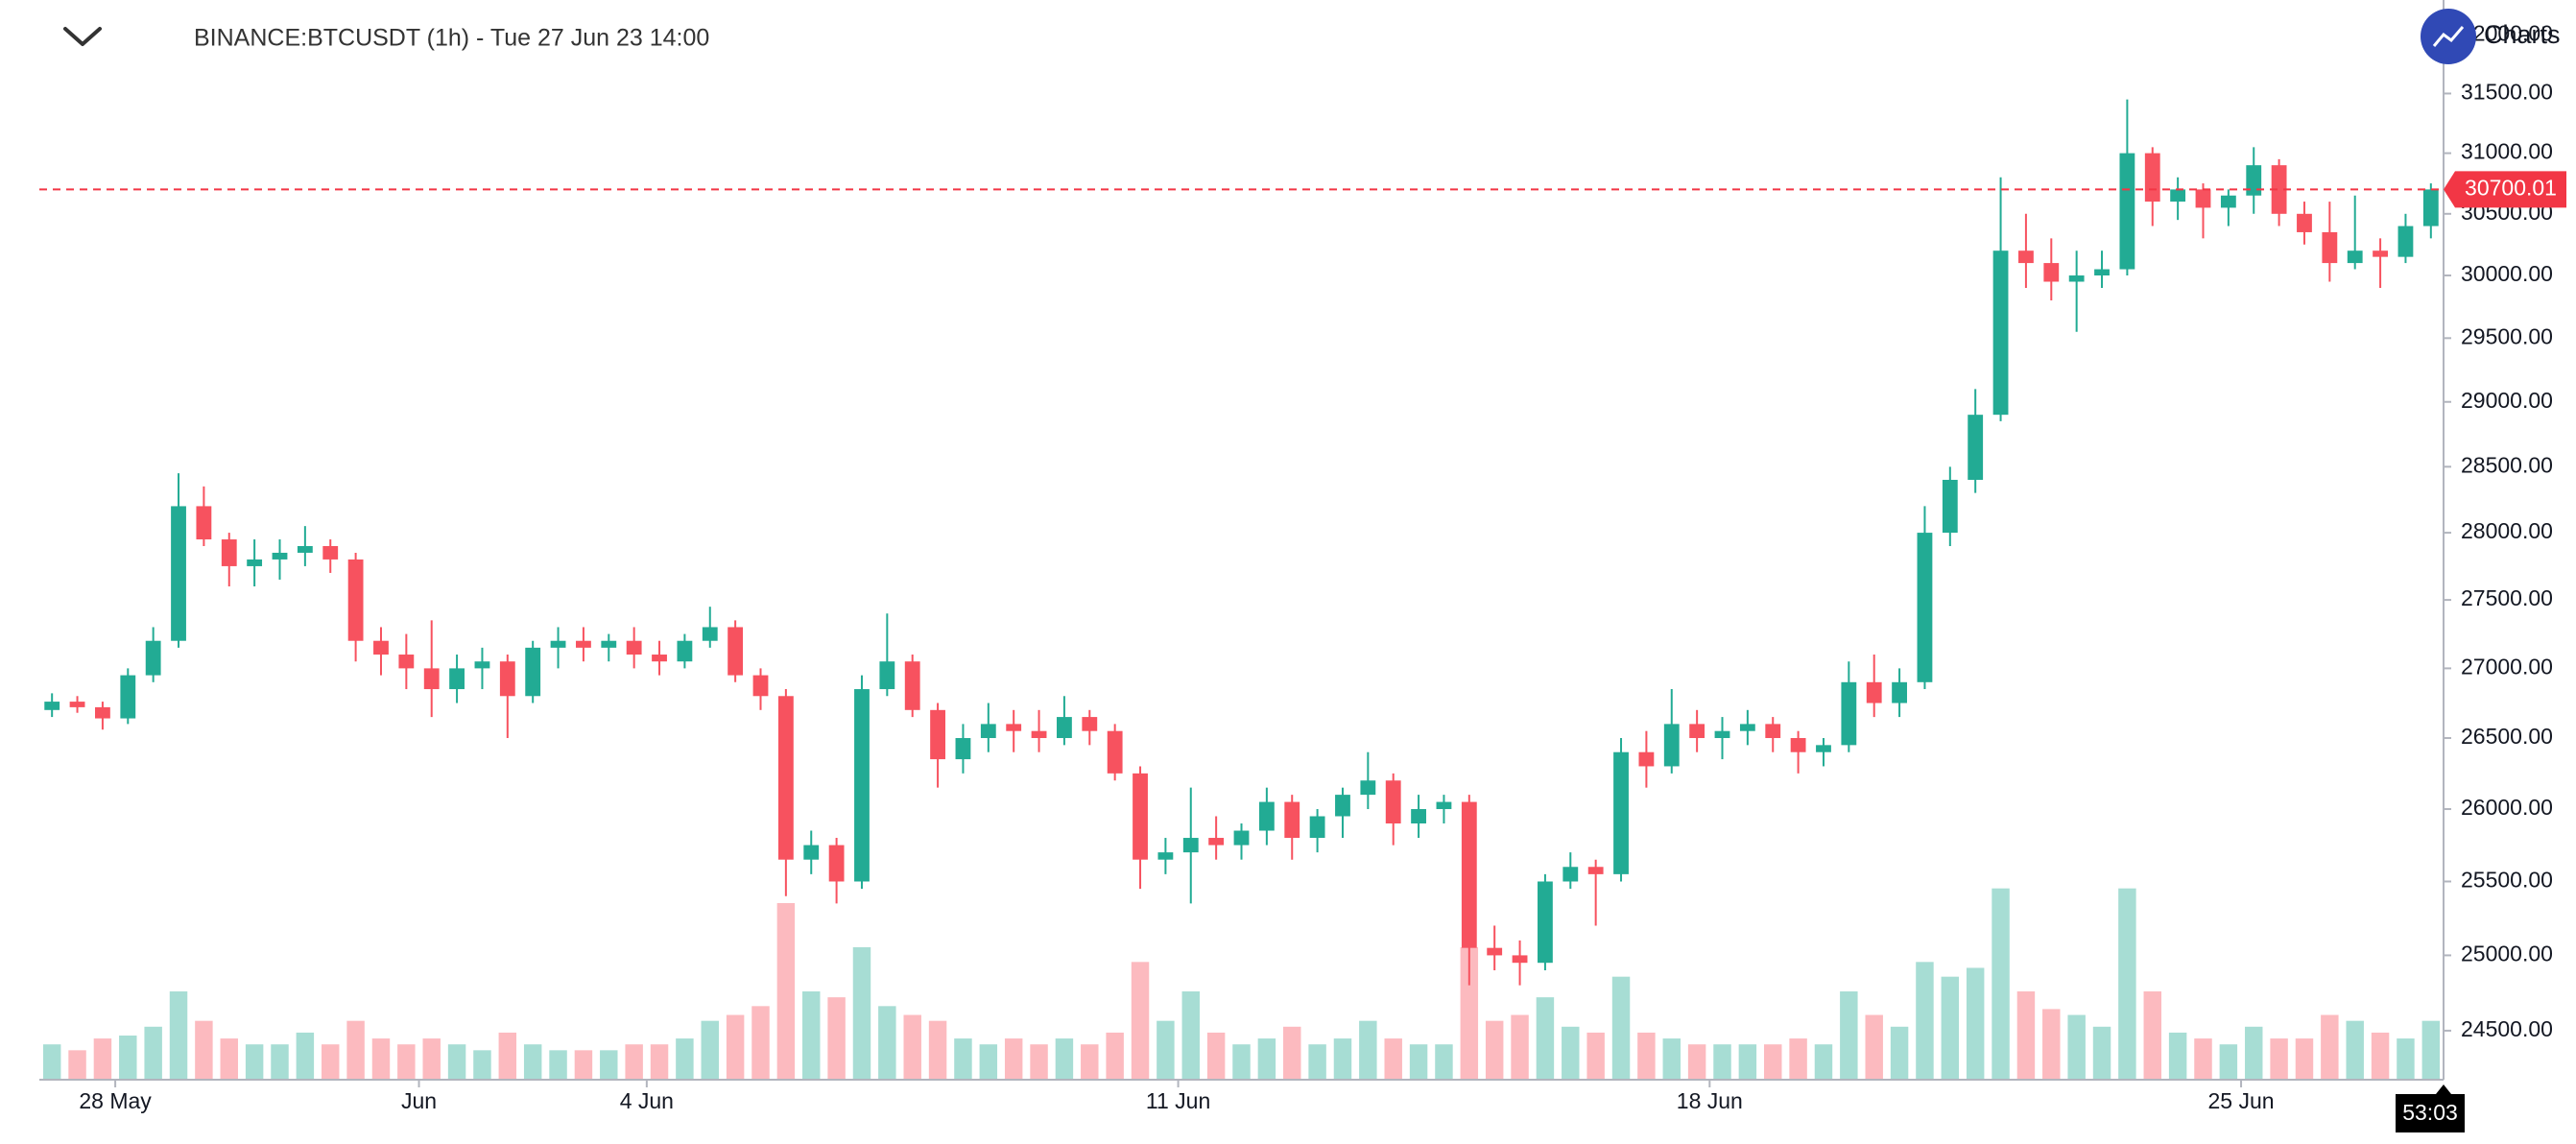  I want to click on y-tick-label: 27000.00, so click(2507, 666).